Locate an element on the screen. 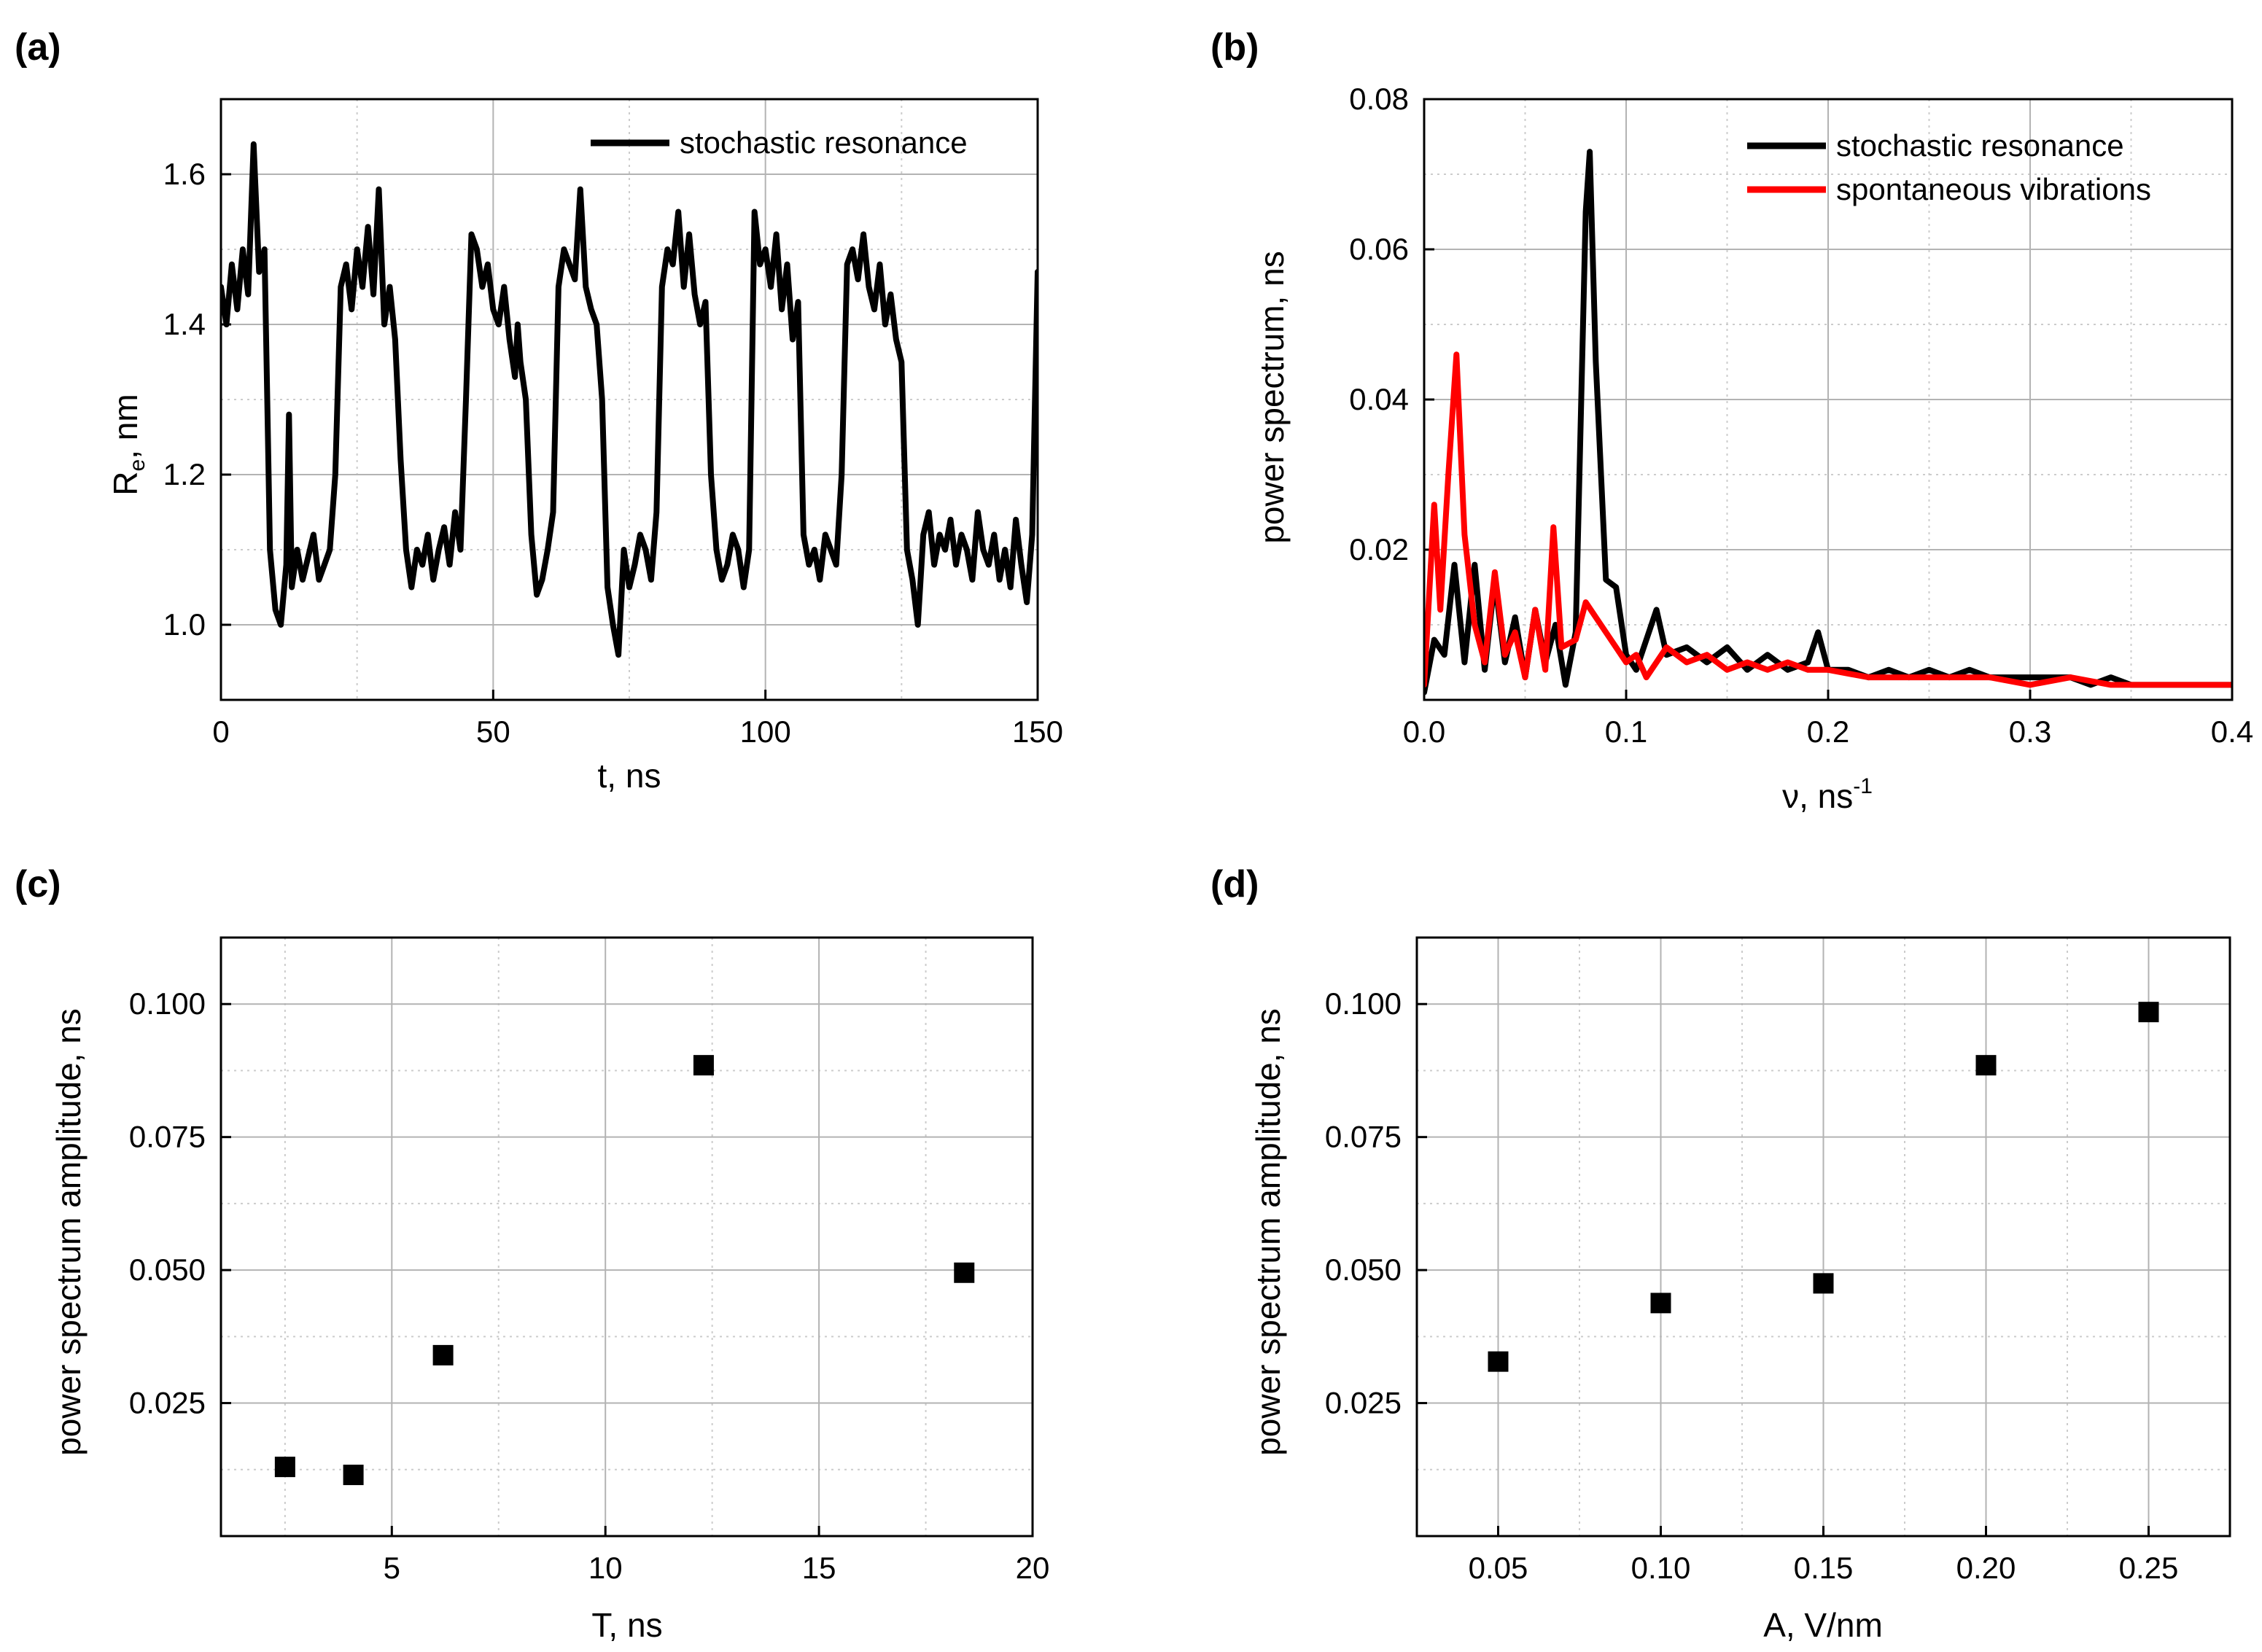 The width and height of the screenshot is (2262, 1652). x-tick-label-d-3: 0.20 is located at coordinates (1986, 1568).